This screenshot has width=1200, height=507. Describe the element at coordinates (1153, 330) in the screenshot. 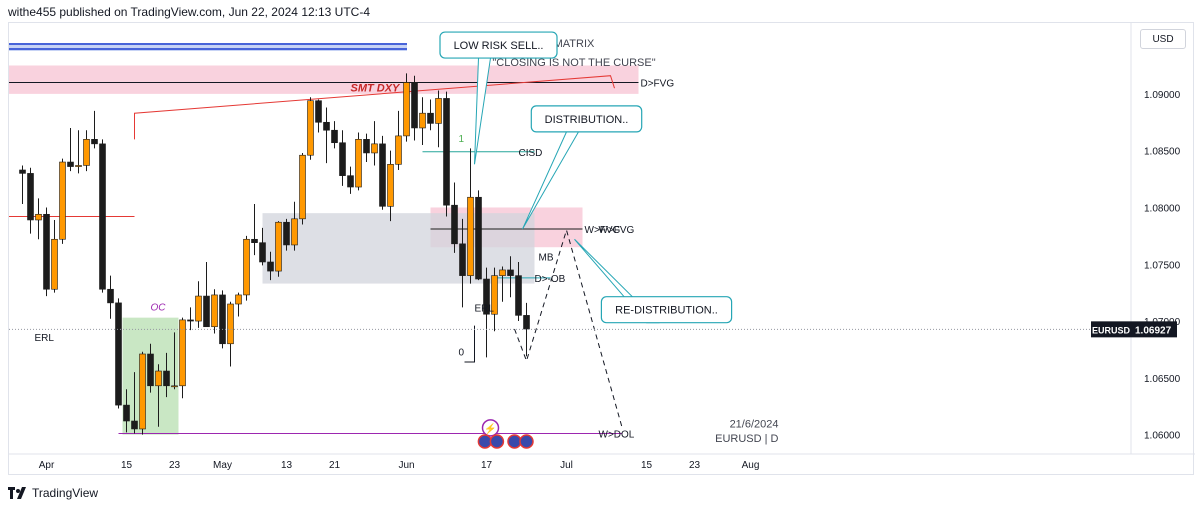

I see `price-tag-text: 1.06927` at that location.